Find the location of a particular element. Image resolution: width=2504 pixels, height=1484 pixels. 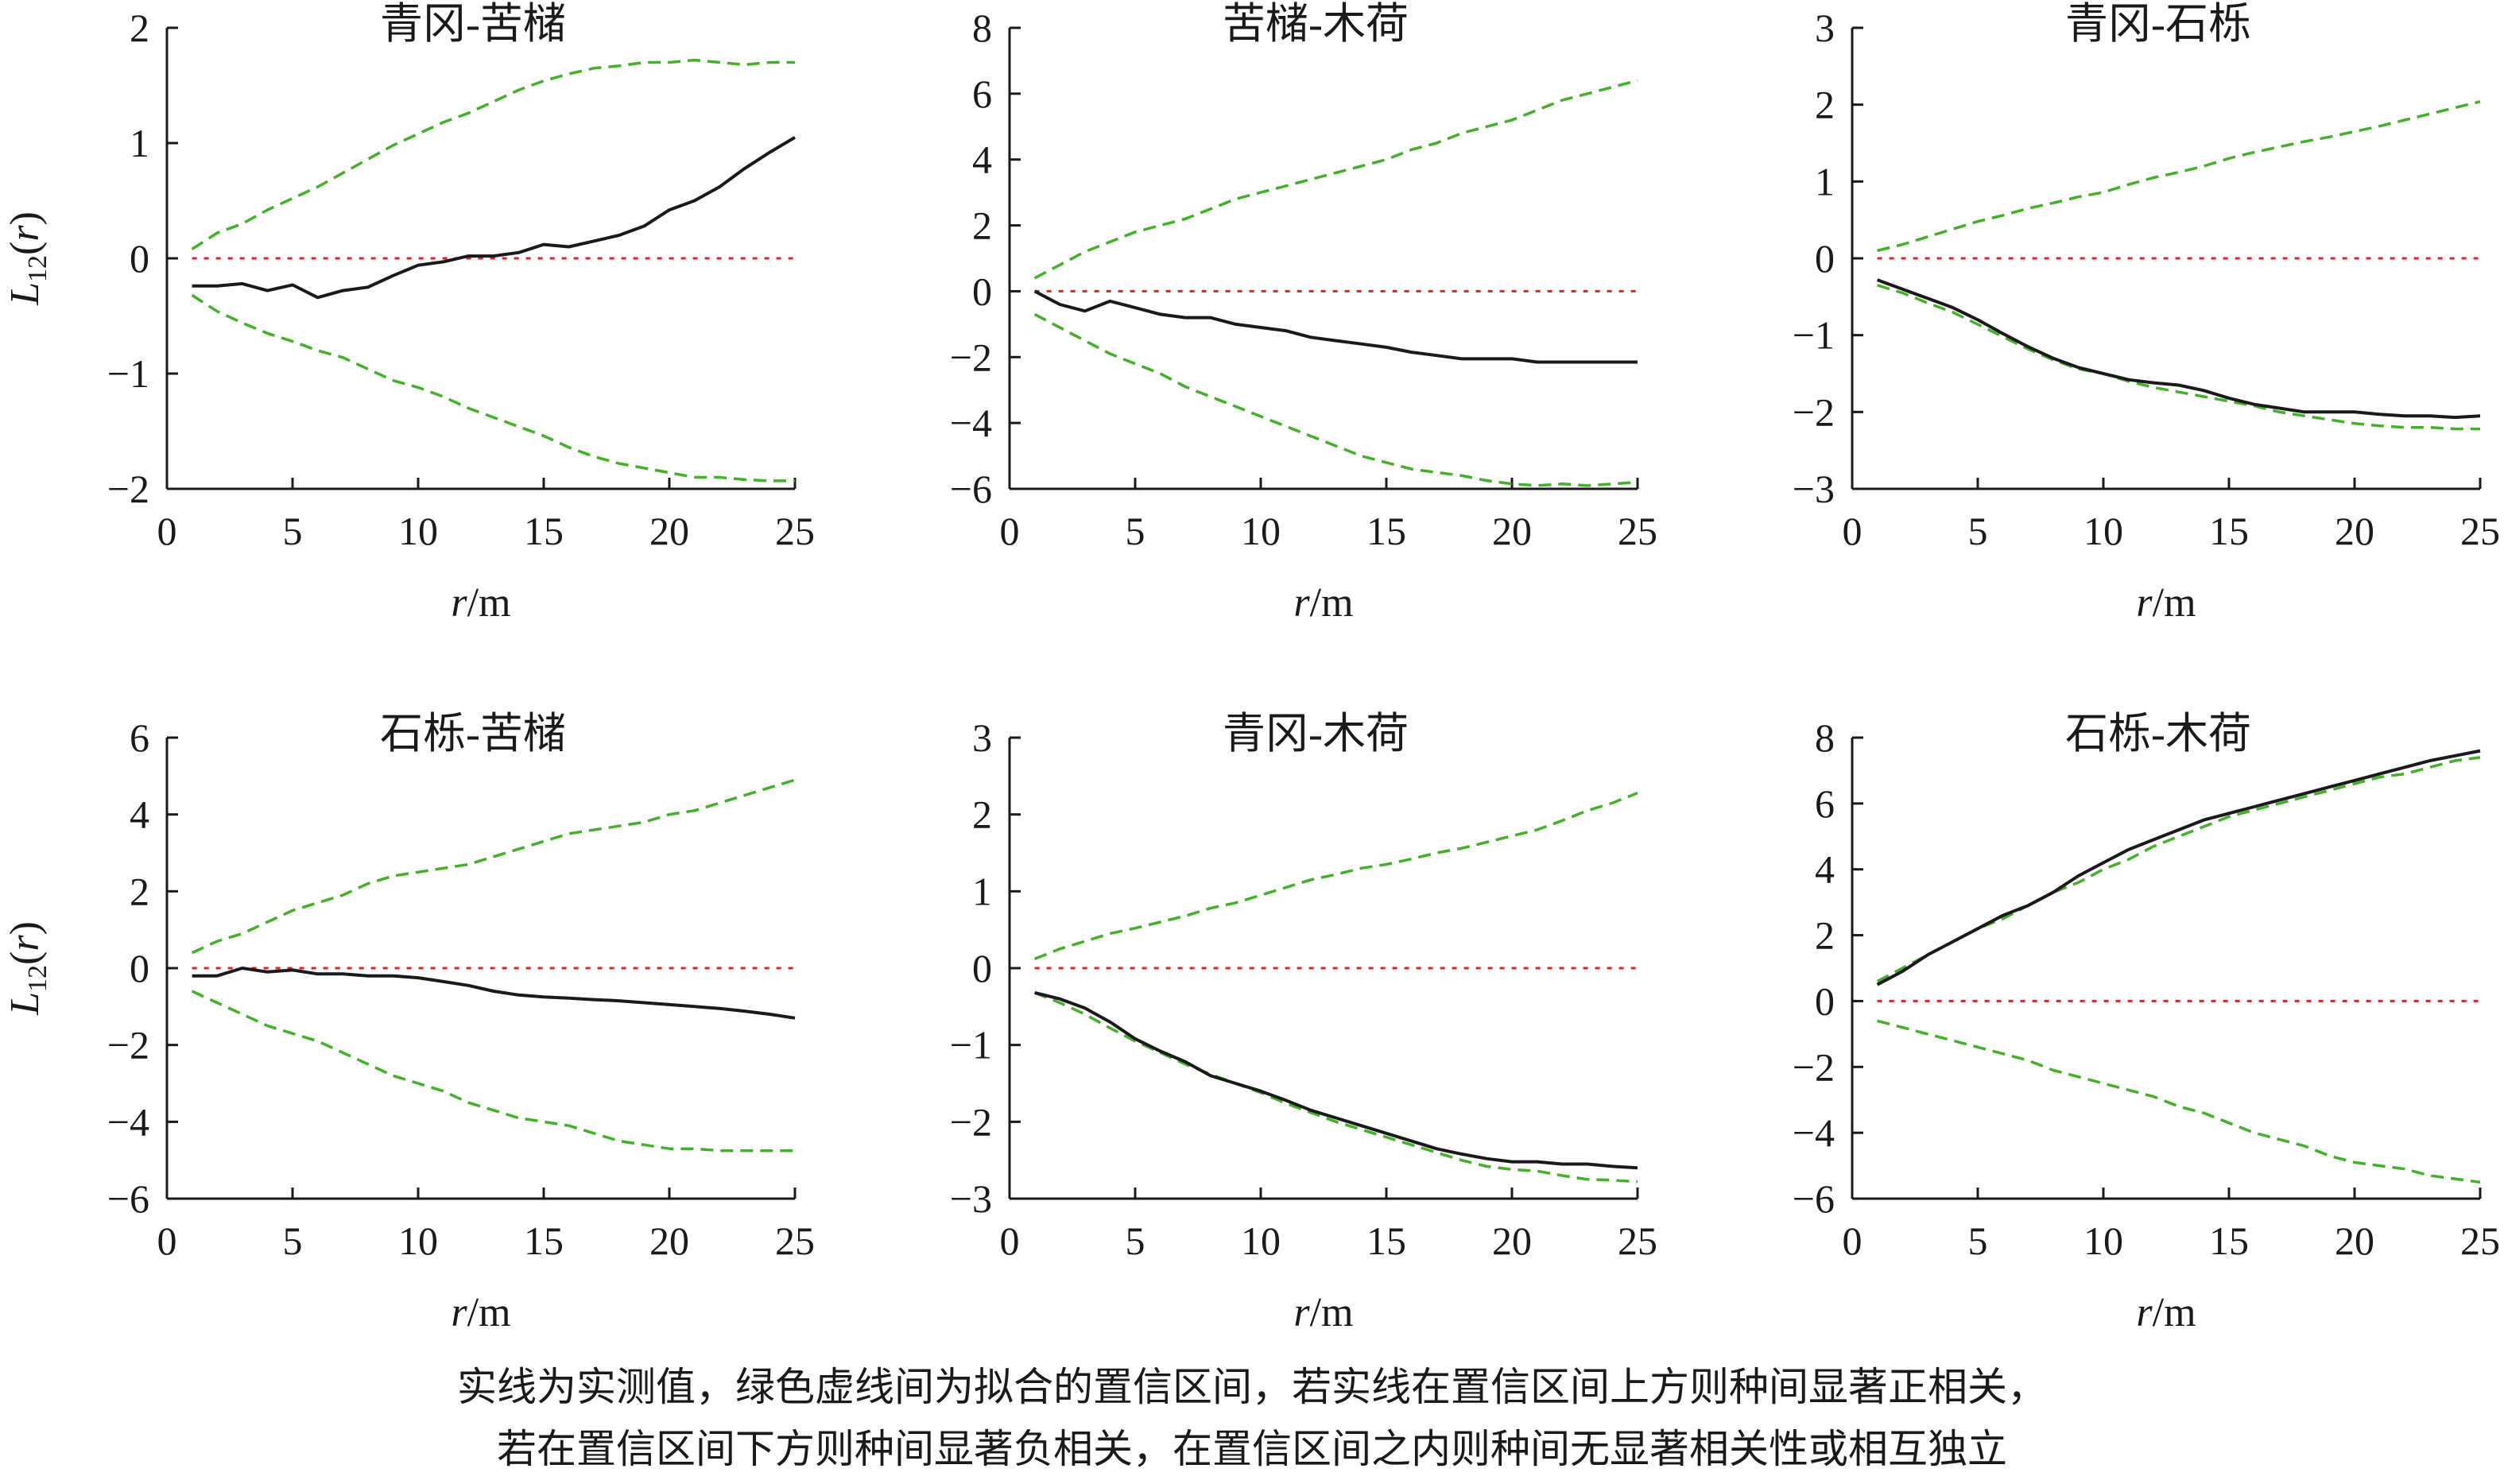

chart-title: 青冈-木荷 is located at coordinates (1316, 733).